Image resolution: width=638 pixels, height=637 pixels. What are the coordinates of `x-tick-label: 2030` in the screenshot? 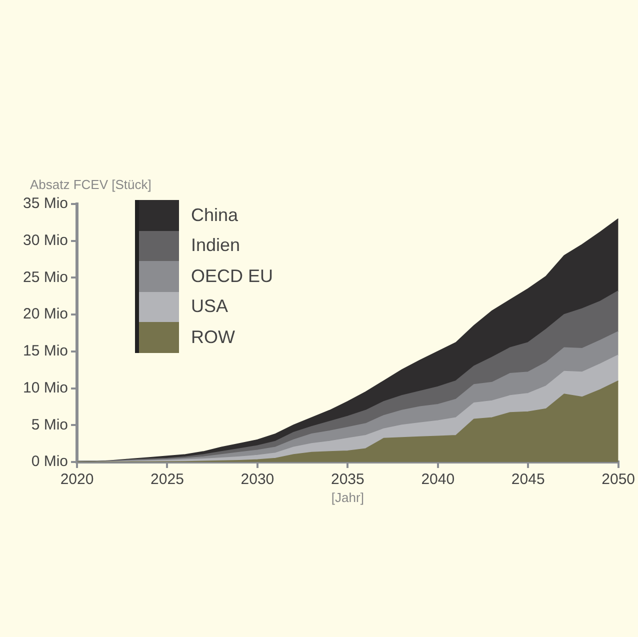 It's located at (257, 479).